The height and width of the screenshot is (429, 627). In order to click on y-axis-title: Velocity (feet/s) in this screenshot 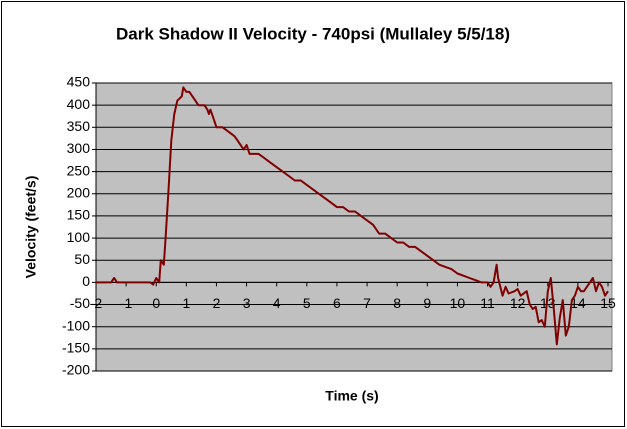, I will do `click(31, 227)`.